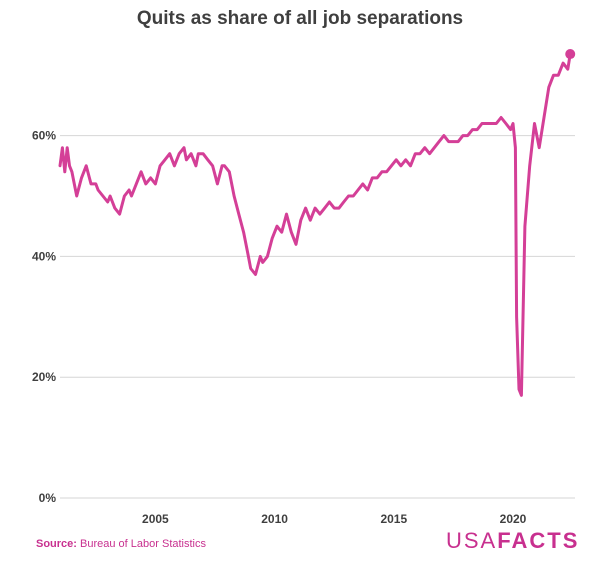  I want to click on x-tick-label: 2005, so click(155, 519).